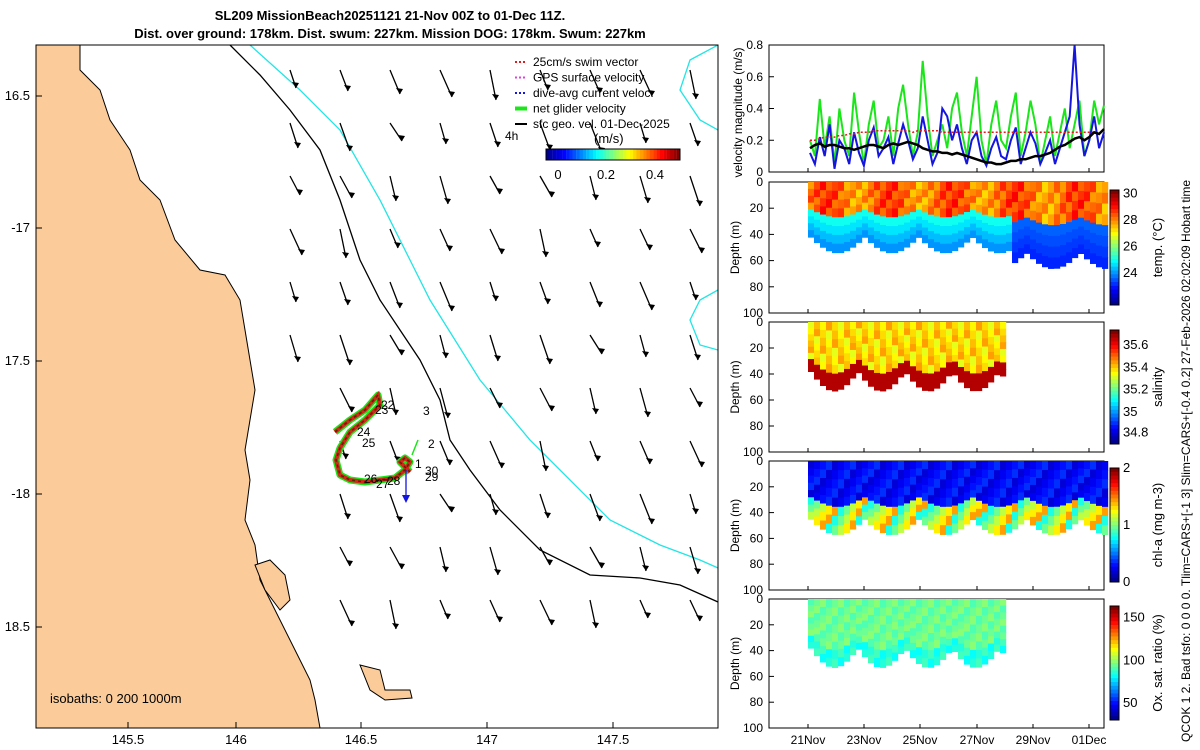  What do you see at coordinates (579, 109) in the screenshot?
I see `legend-item-label: net glider velocity` at bounding box center [579, 109].